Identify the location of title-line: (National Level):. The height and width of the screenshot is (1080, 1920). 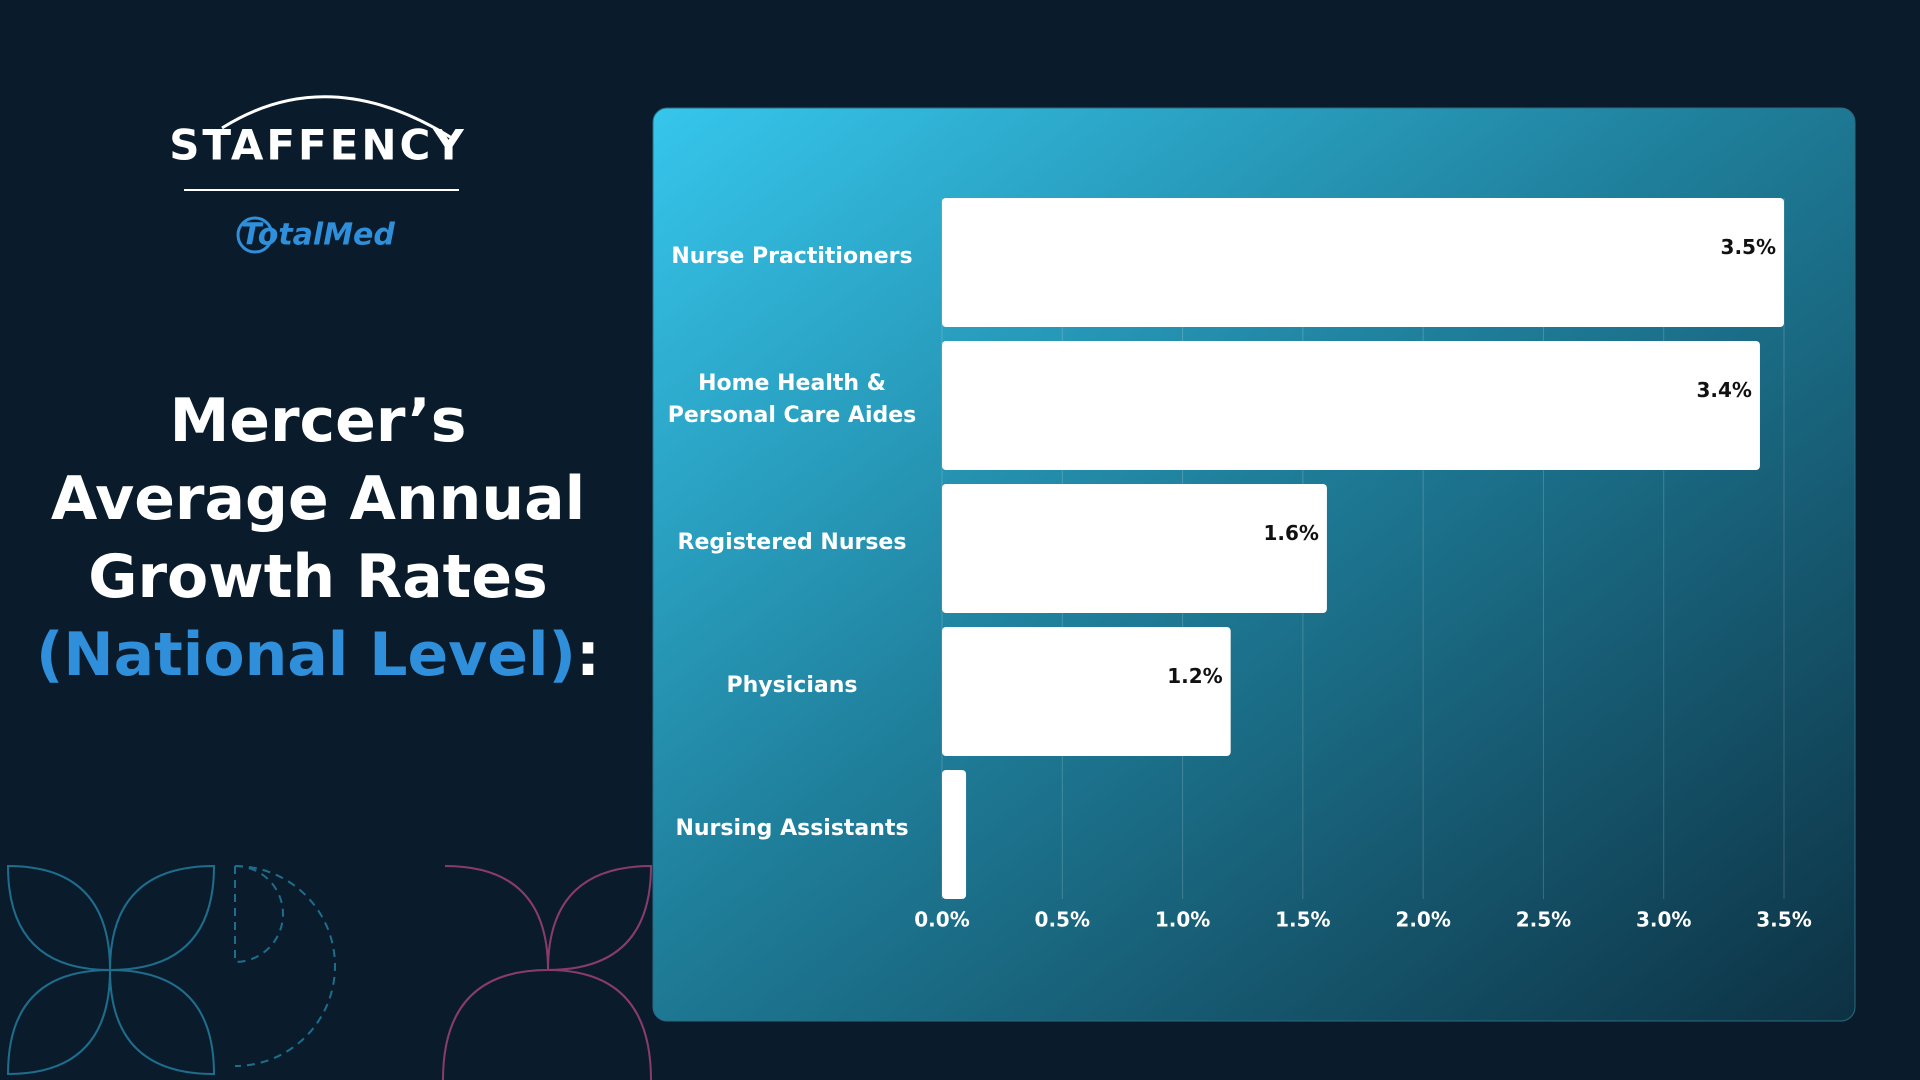
(318, 655).